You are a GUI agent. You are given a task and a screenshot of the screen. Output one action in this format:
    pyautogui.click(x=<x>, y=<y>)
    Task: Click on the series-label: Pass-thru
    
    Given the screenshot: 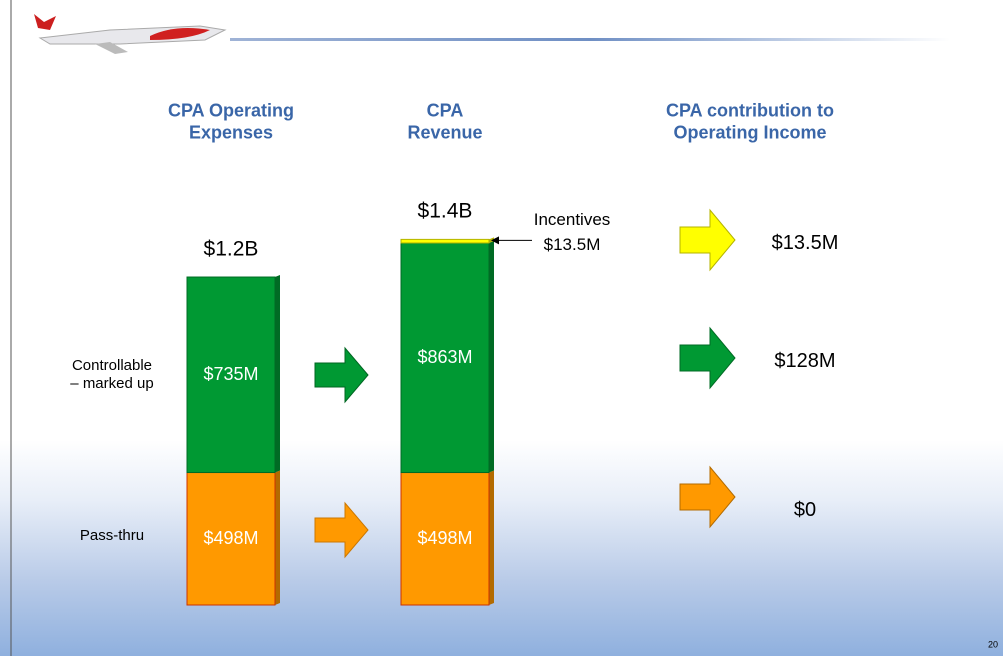 What is the action you would take?
    pyautogui.click(x=112, y=535)
    